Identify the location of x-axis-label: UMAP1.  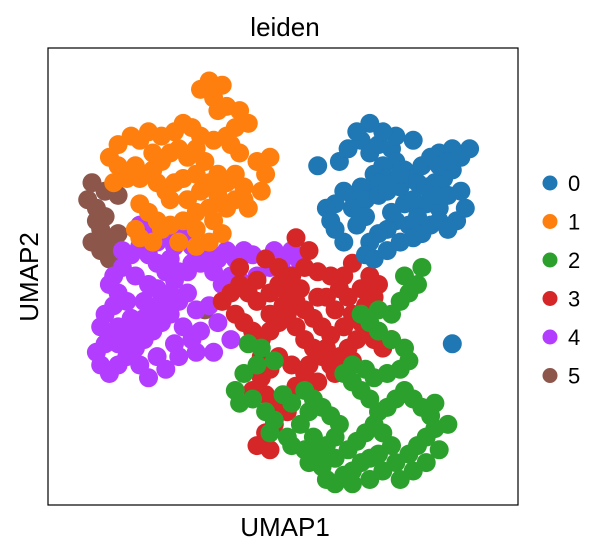
(285, 527).